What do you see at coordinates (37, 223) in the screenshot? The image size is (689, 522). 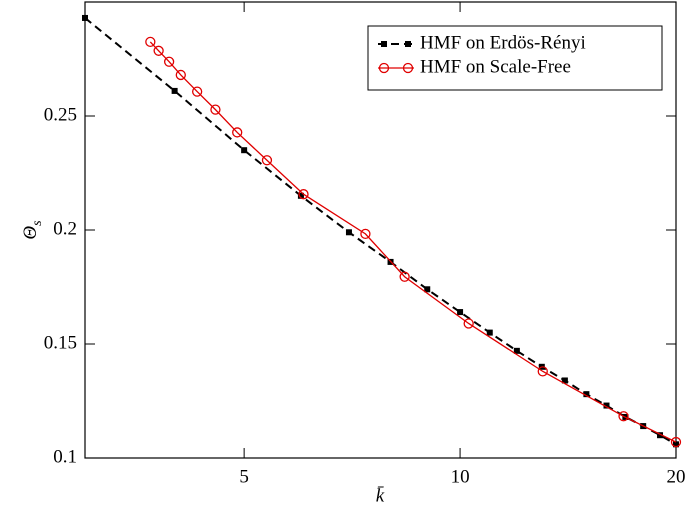 I see `y-label-sub: s` at bounding box center [37, 223].